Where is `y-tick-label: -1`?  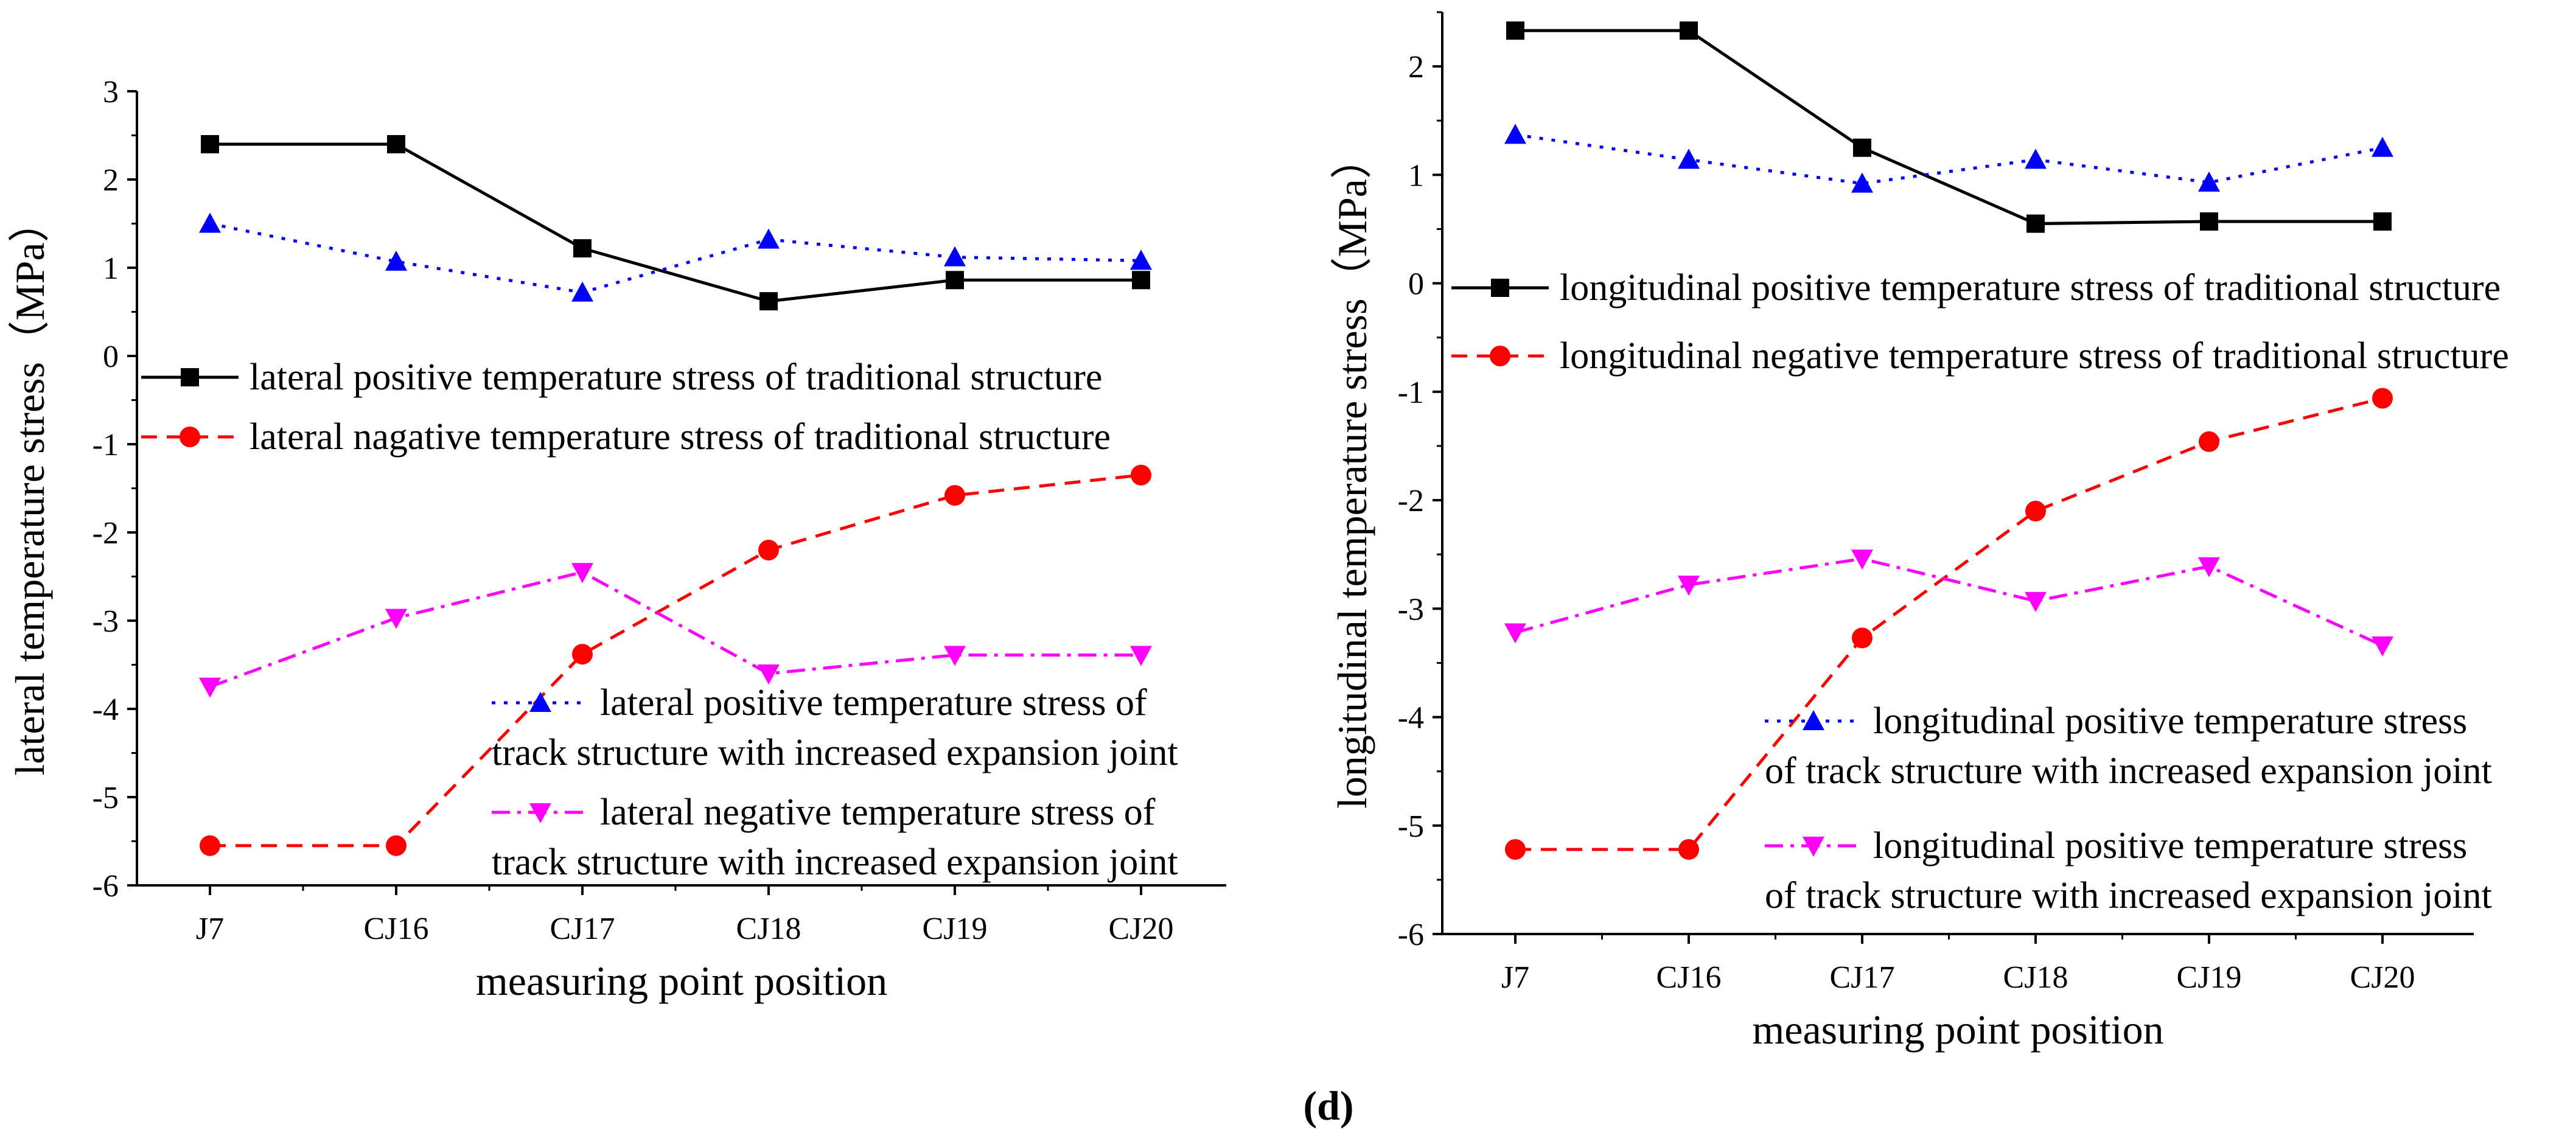
y-tick-label: -1 is located at coordinates (105, 445).